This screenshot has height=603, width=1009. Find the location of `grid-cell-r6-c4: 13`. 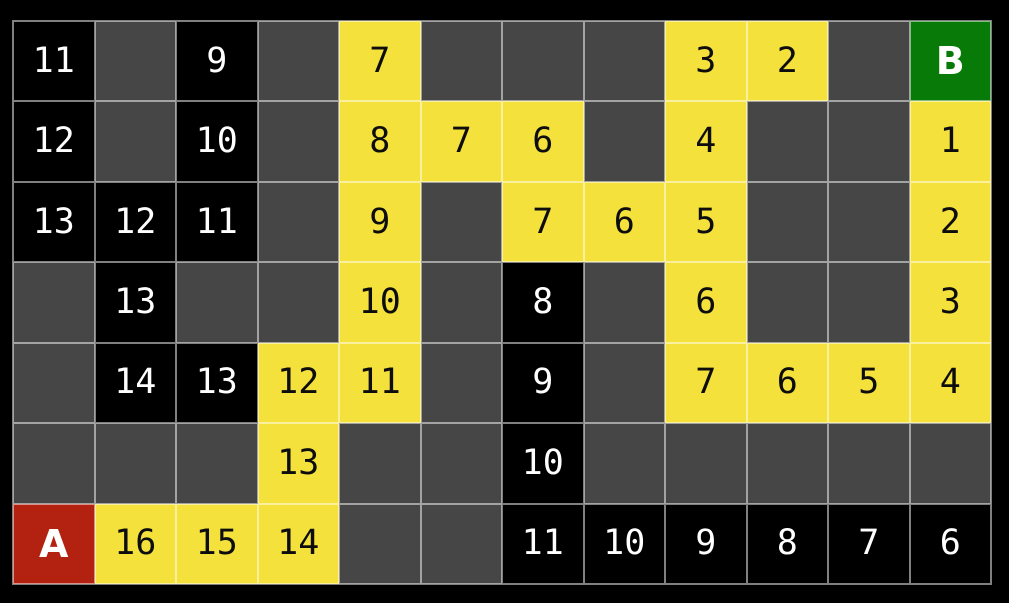

grid-cell-r6-c4: 13 is located at coordinates (298, 463).